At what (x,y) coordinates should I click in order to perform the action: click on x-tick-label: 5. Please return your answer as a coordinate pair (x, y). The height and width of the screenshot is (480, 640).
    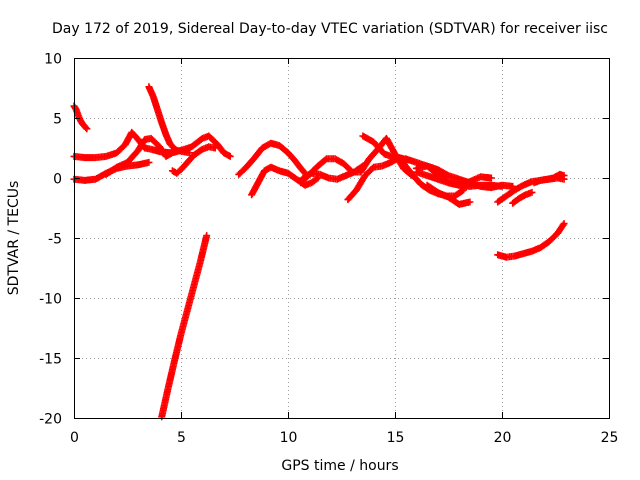
    Looking at the image, I should click on (181, 438).